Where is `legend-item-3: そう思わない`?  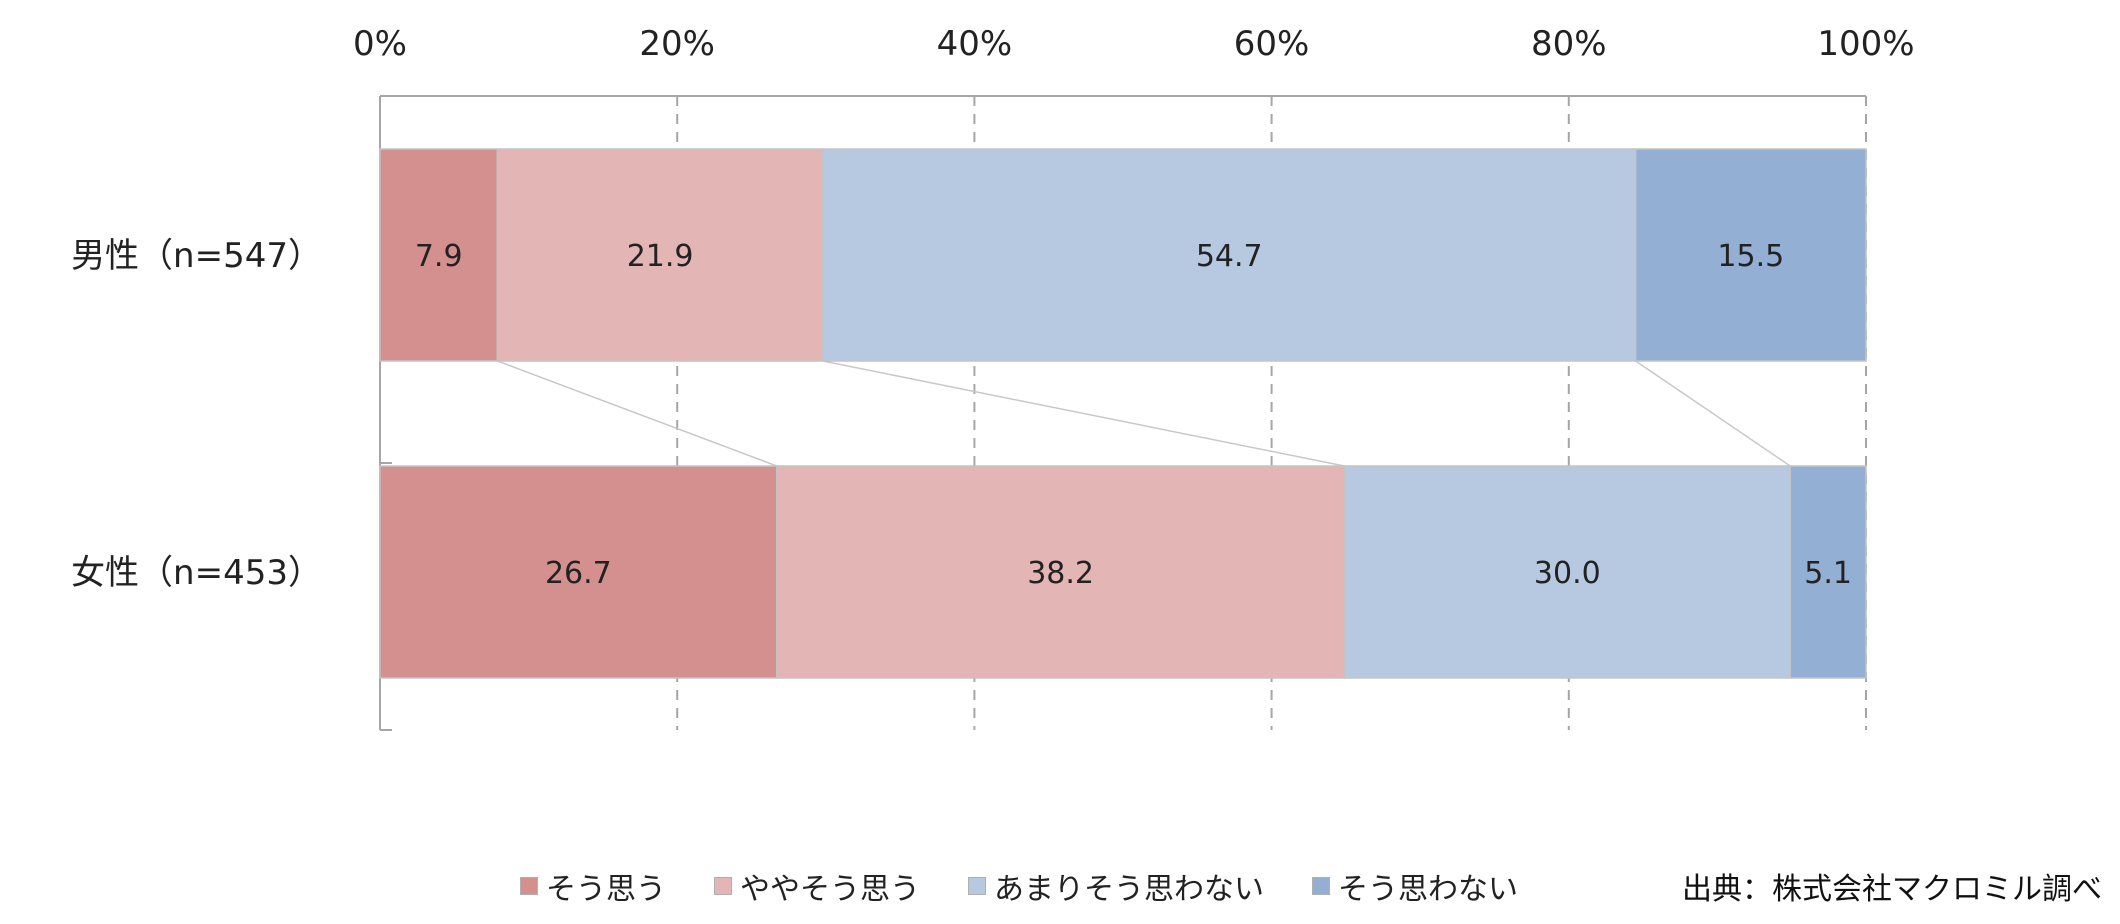
legend-item-3: そう思わない is located at coordinates (1415, 886).